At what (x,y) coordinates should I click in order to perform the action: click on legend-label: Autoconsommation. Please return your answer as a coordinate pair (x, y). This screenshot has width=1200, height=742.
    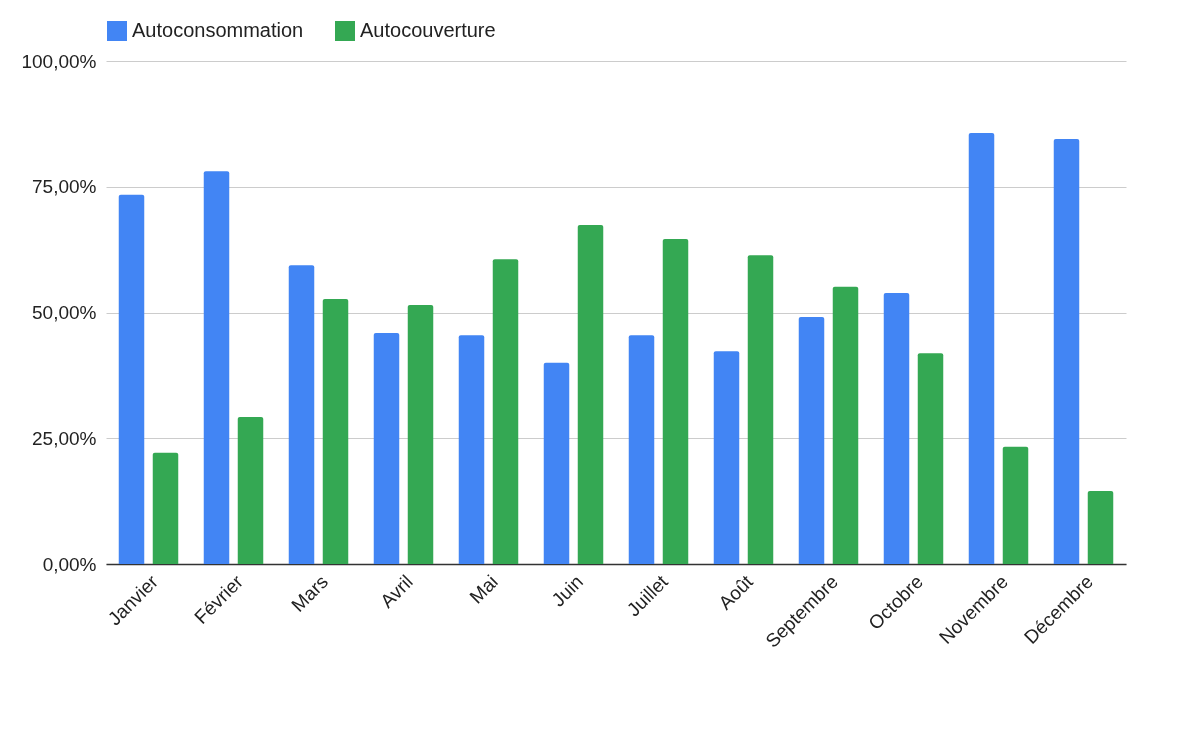
    Looking at the image, I should click on (218, 30).